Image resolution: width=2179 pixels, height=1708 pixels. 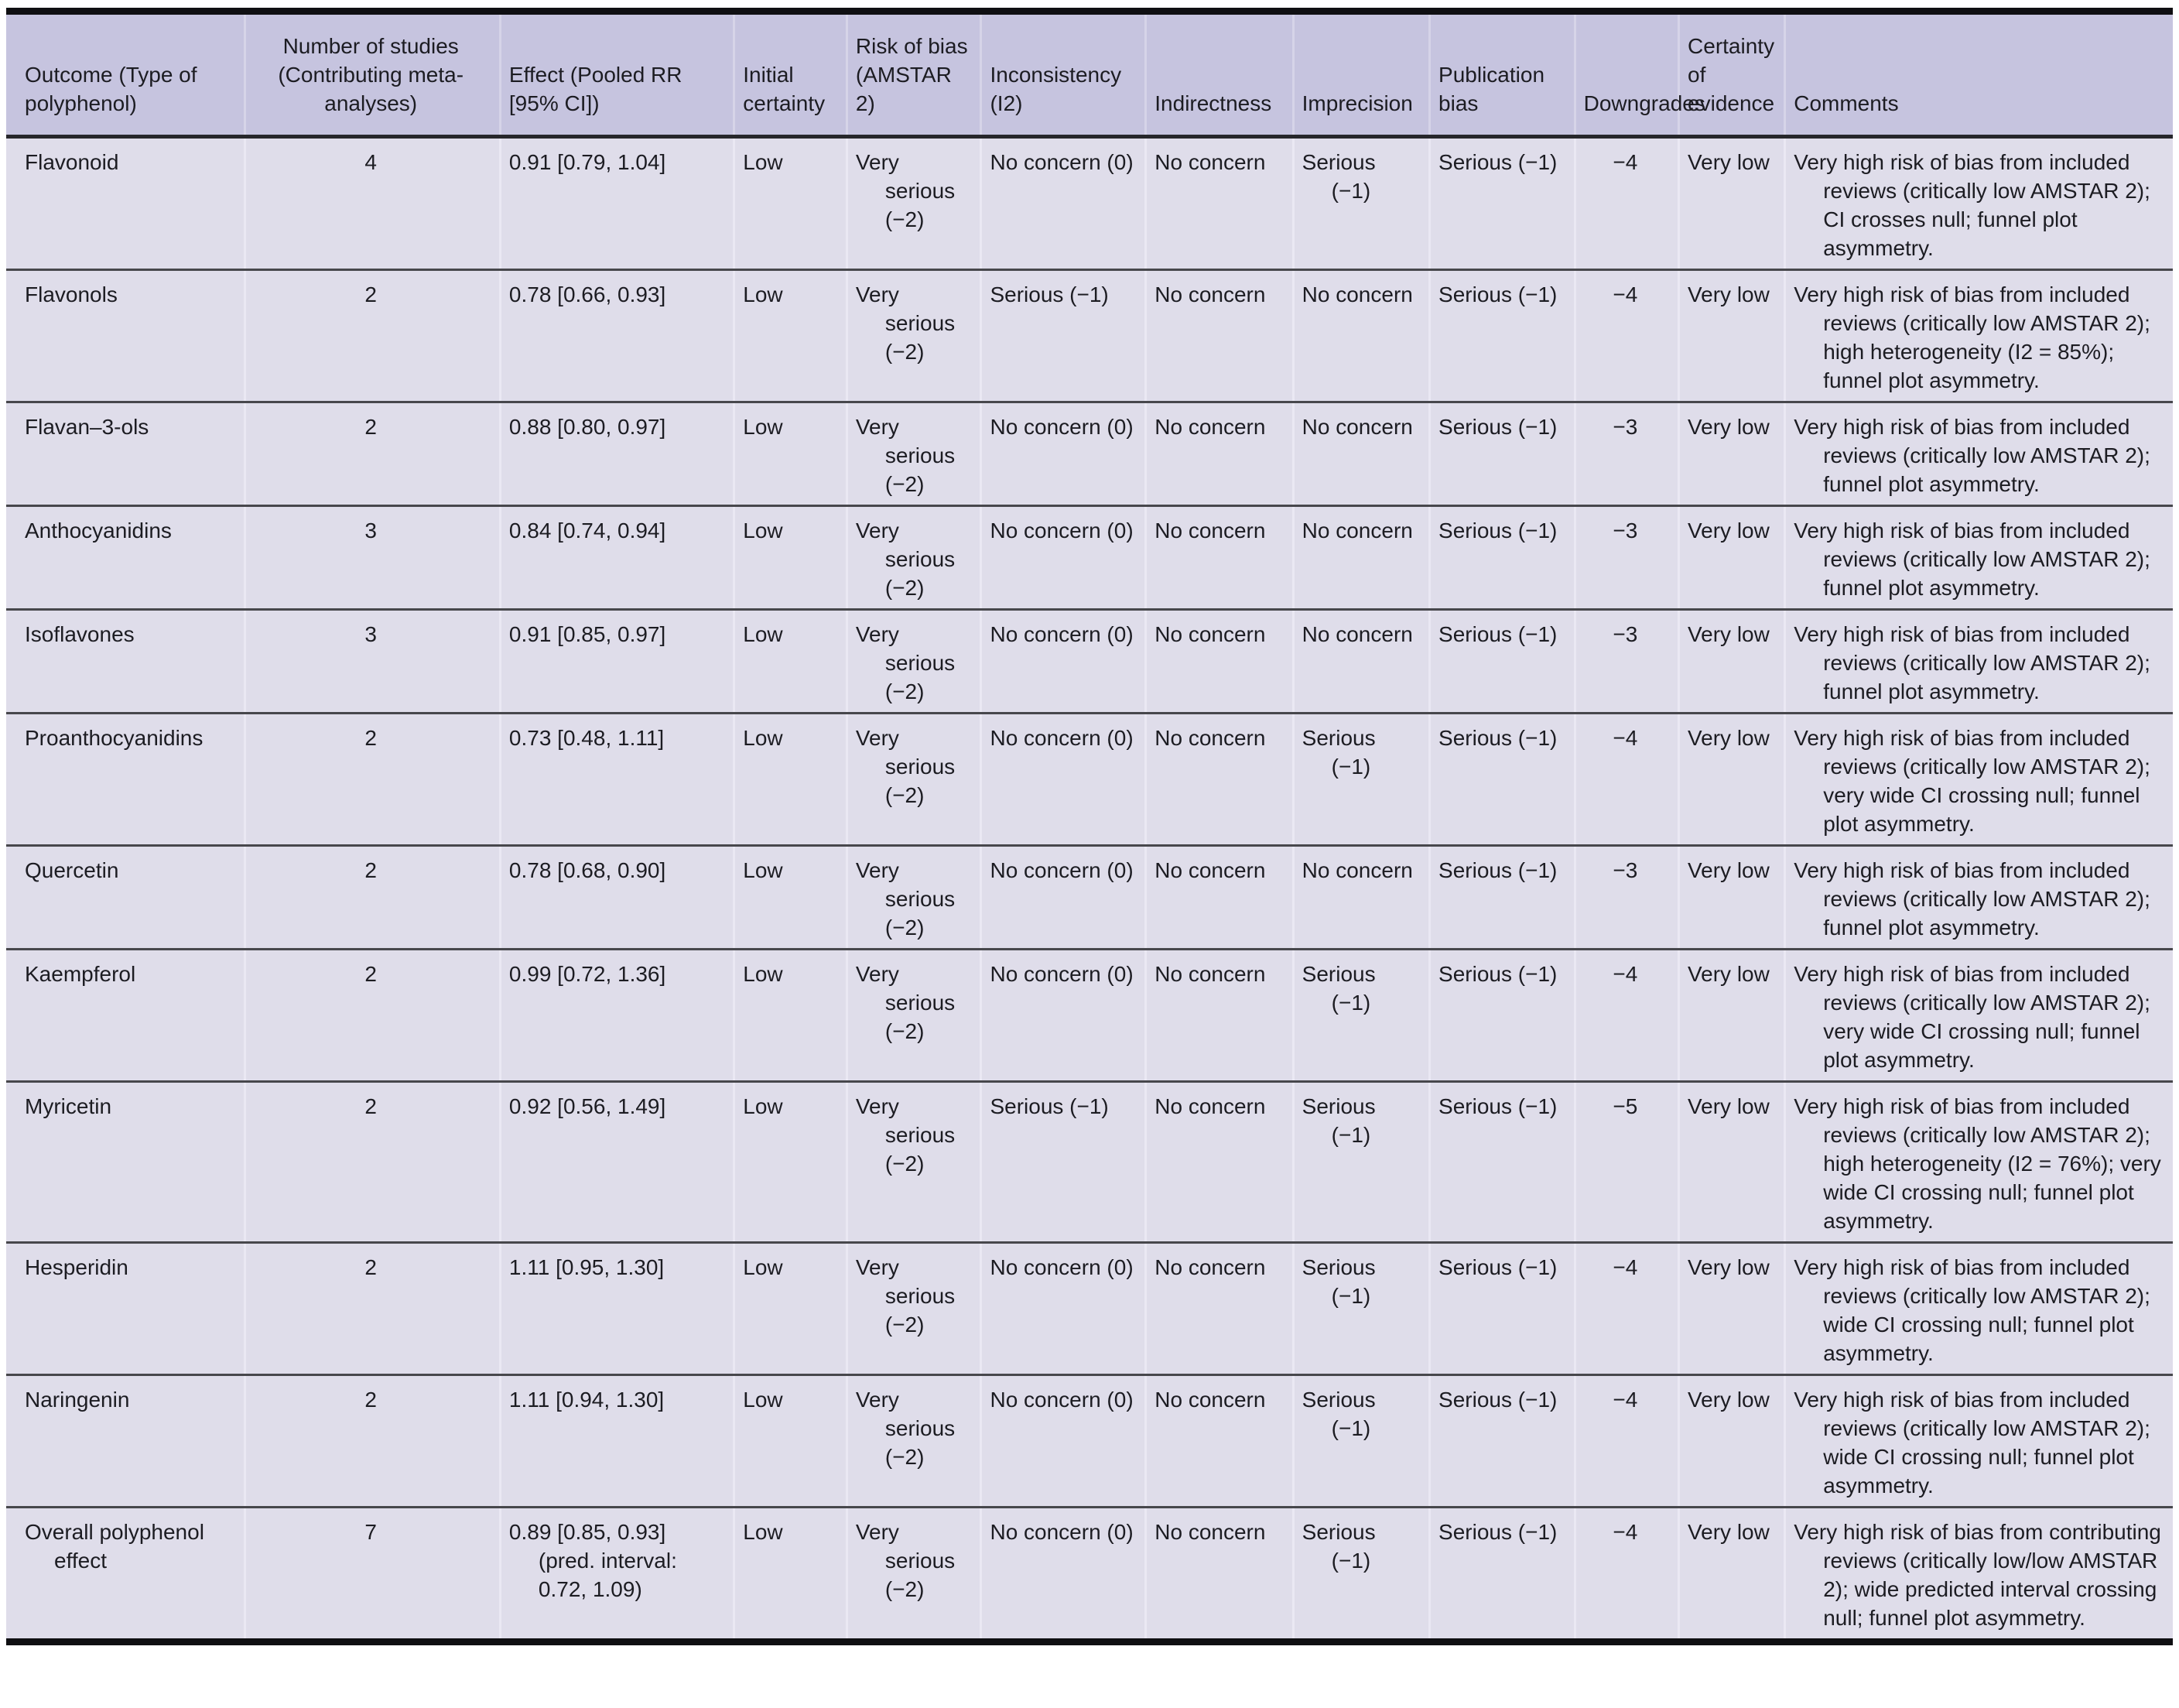 I want to click on column-header-comments: Comments, so click(x=1978, y=75).